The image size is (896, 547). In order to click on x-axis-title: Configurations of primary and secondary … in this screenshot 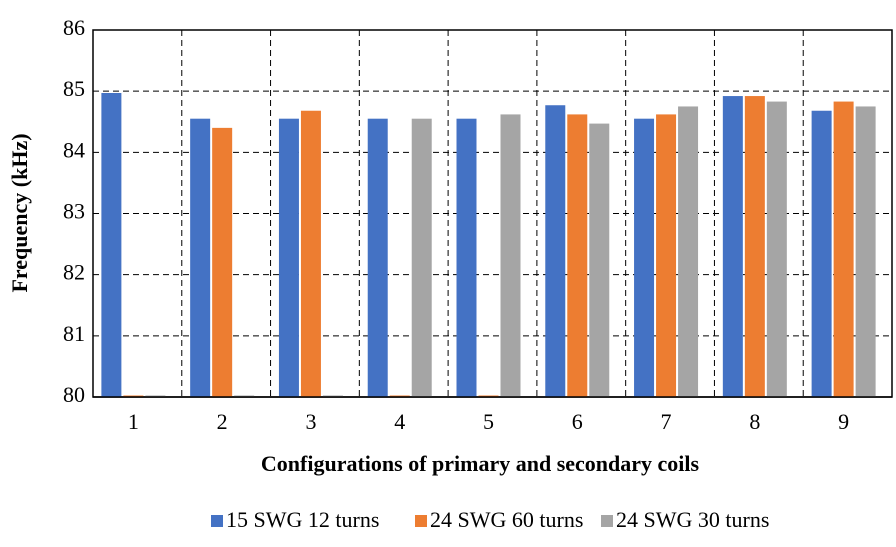, I will do `click(480, 463)`.